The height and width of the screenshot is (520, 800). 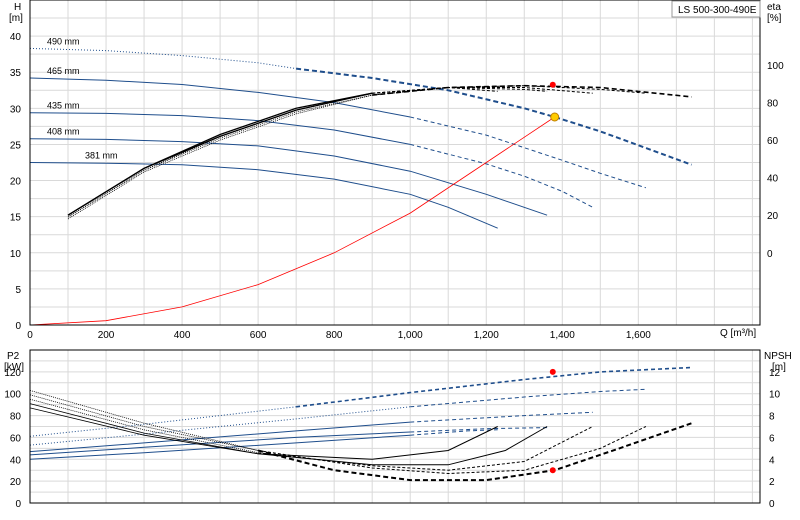 I want to click on power-duty-point, so click(x=552, y=371).